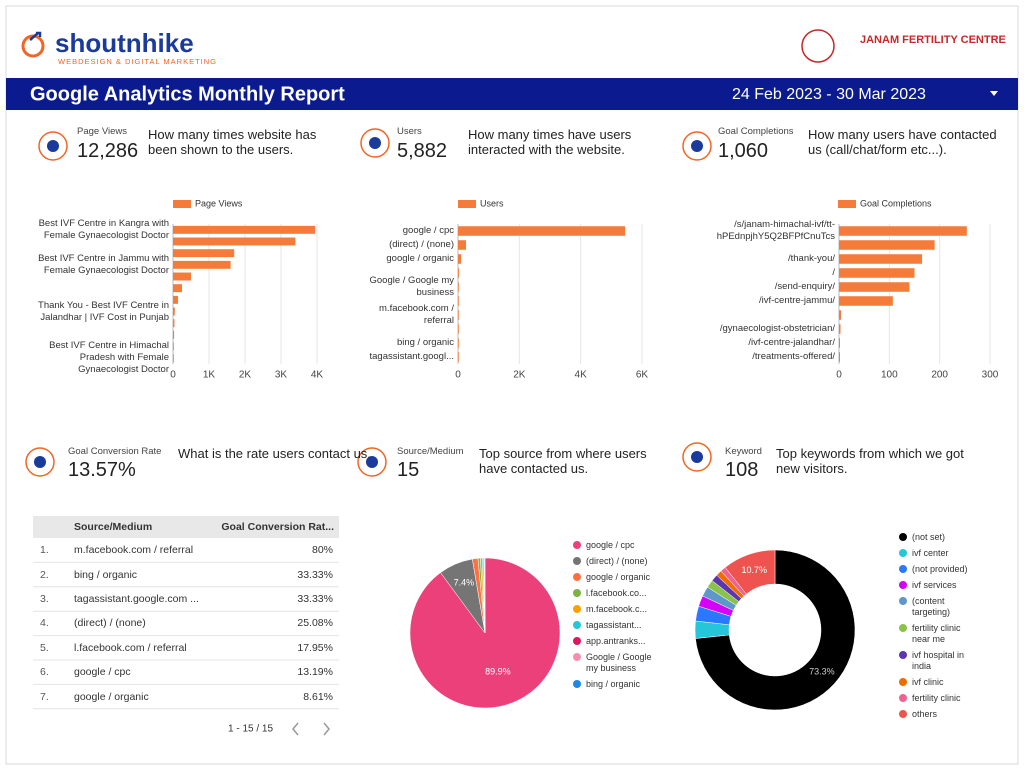  I want to click on category-label: /send-enquiry/, so click(804, 286).